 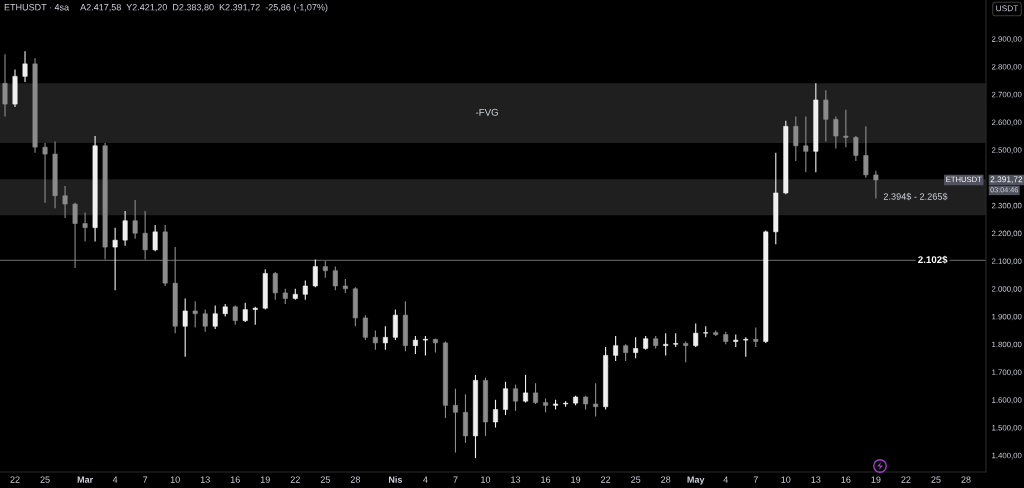 I want to click on ref-line-label: 2.102$, so click(x=933, y=259).